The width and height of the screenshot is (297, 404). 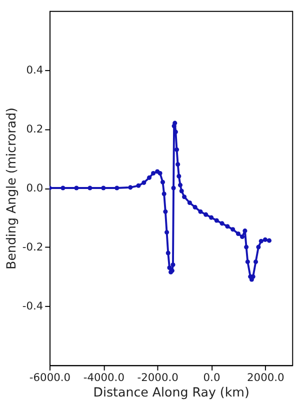 I want to click on x-axis-title: Distance Along Ray (km), so click(x=171, y=392).